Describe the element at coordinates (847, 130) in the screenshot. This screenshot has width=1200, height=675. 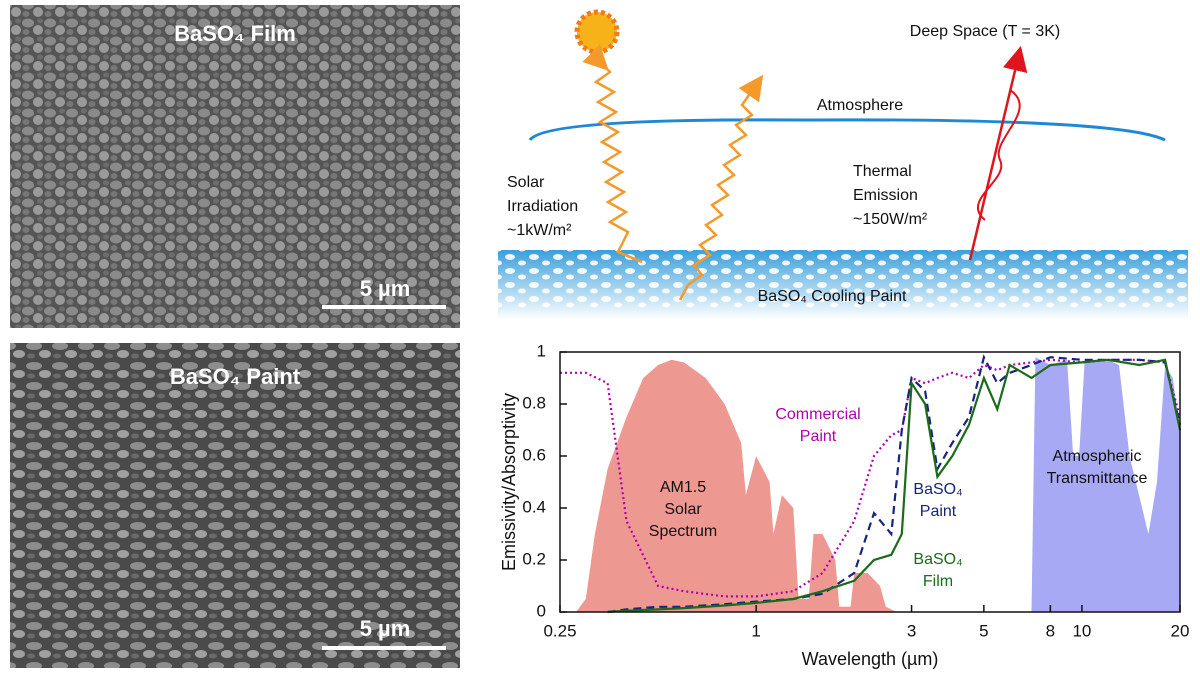
I see `atmosphere-line` at that location.